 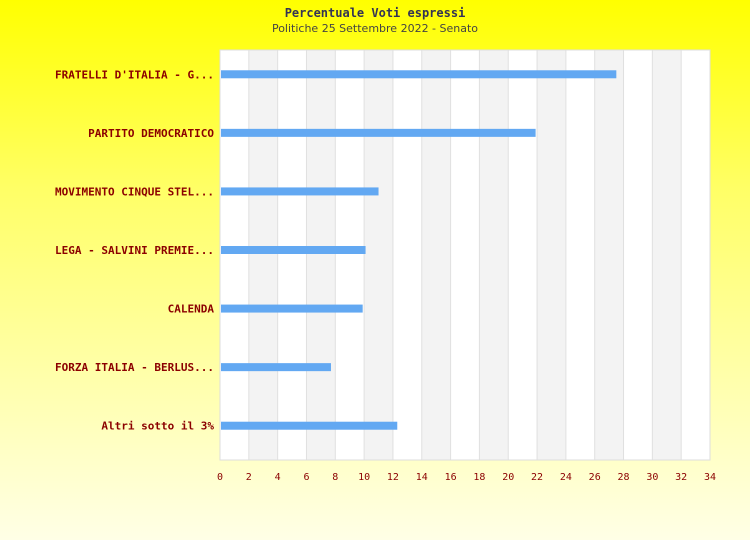 I want to click on x-tick-label: 18, so click(x=479, y=477).